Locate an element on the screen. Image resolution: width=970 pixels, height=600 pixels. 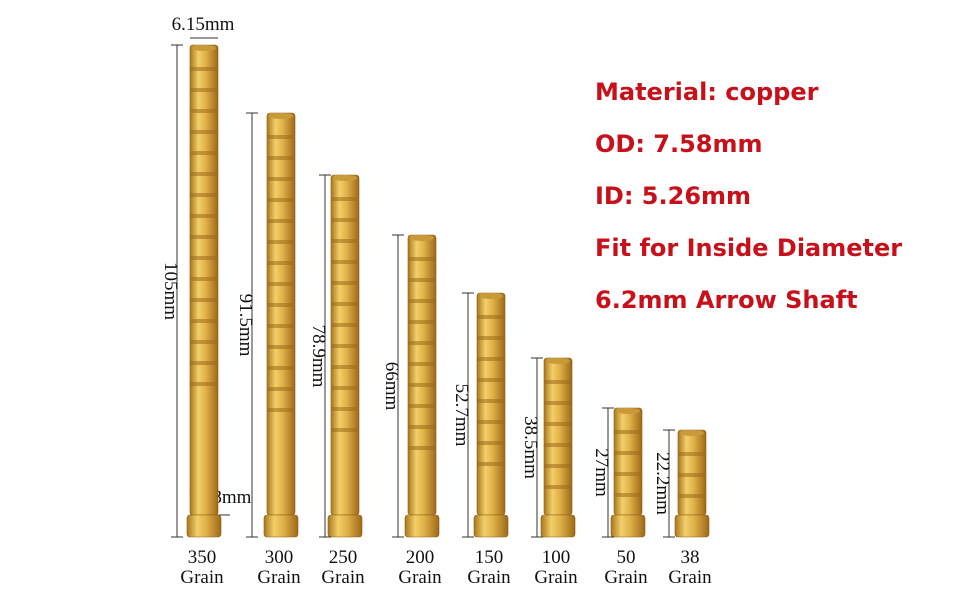
weight-label: 100 is located at coordinates (556, 557).